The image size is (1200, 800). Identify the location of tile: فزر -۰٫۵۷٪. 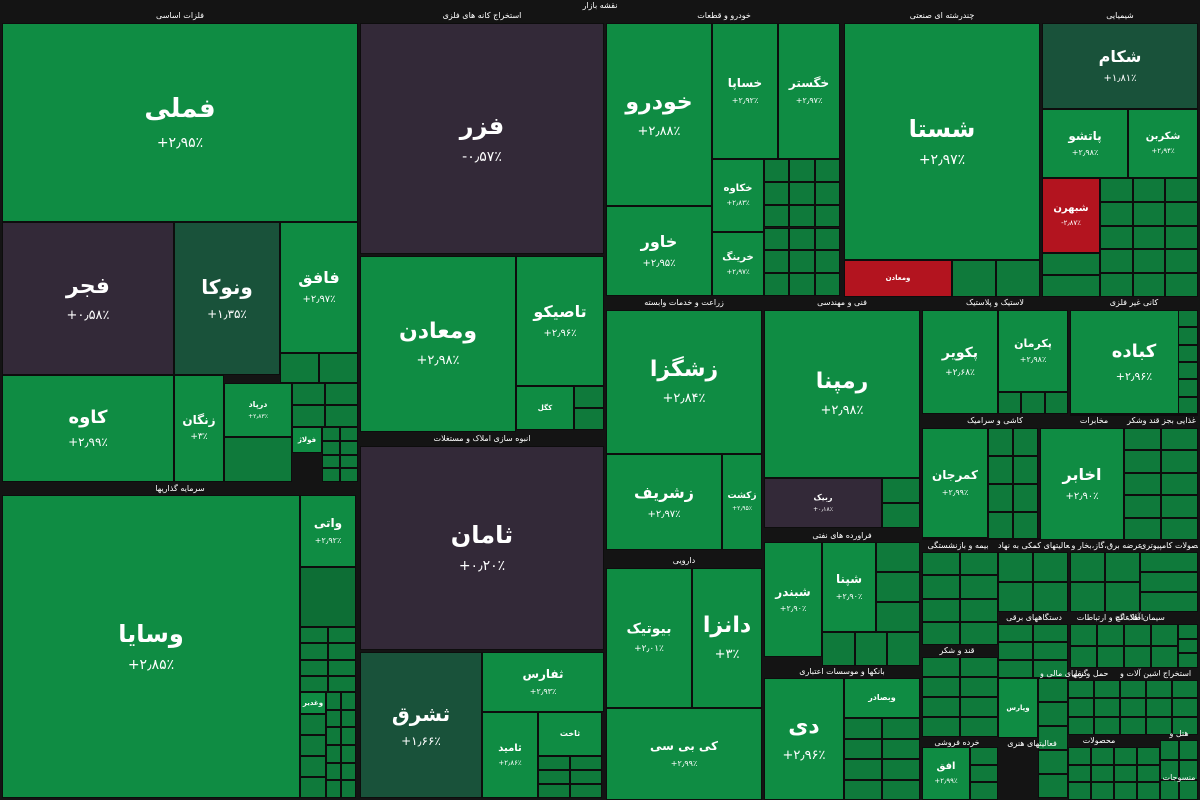
(482, 138).